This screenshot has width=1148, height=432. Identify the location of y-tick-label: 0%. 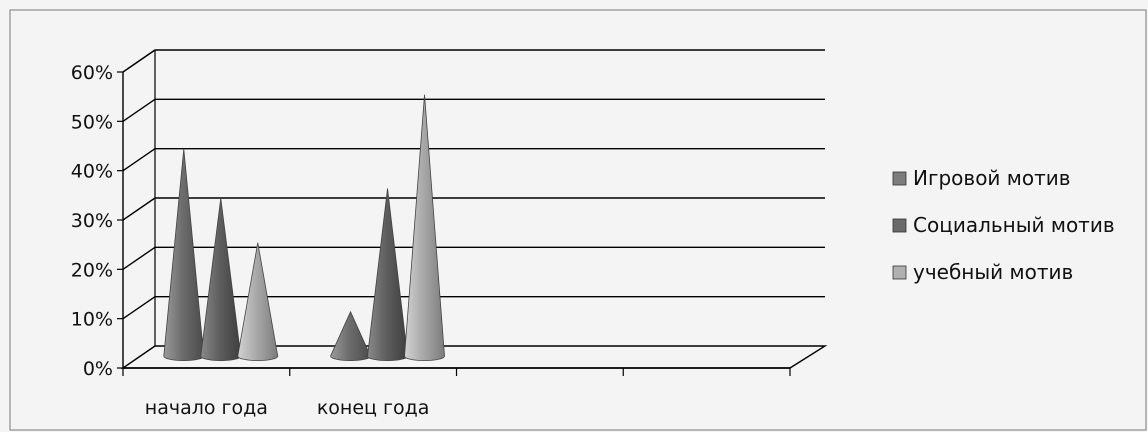
(98, 369).